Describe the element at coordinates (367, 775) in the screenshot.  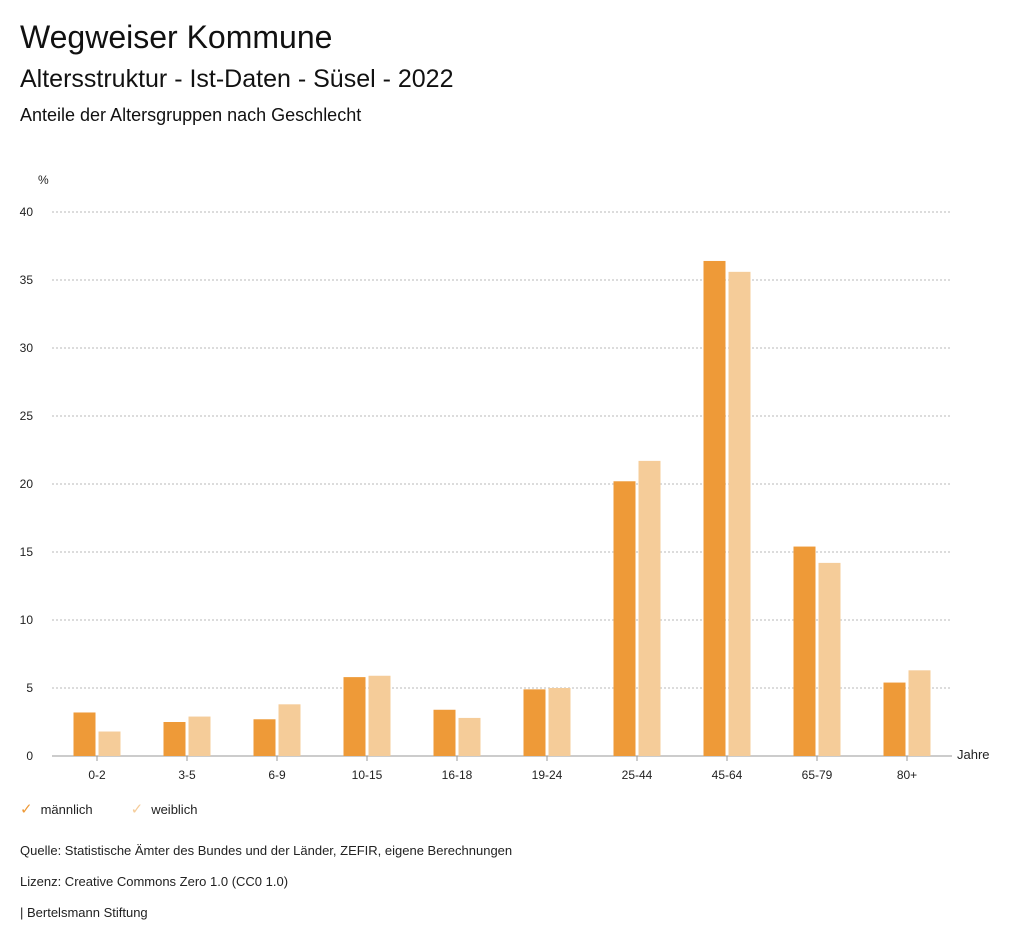
I see `x-tick-label: 10-15` at that location.